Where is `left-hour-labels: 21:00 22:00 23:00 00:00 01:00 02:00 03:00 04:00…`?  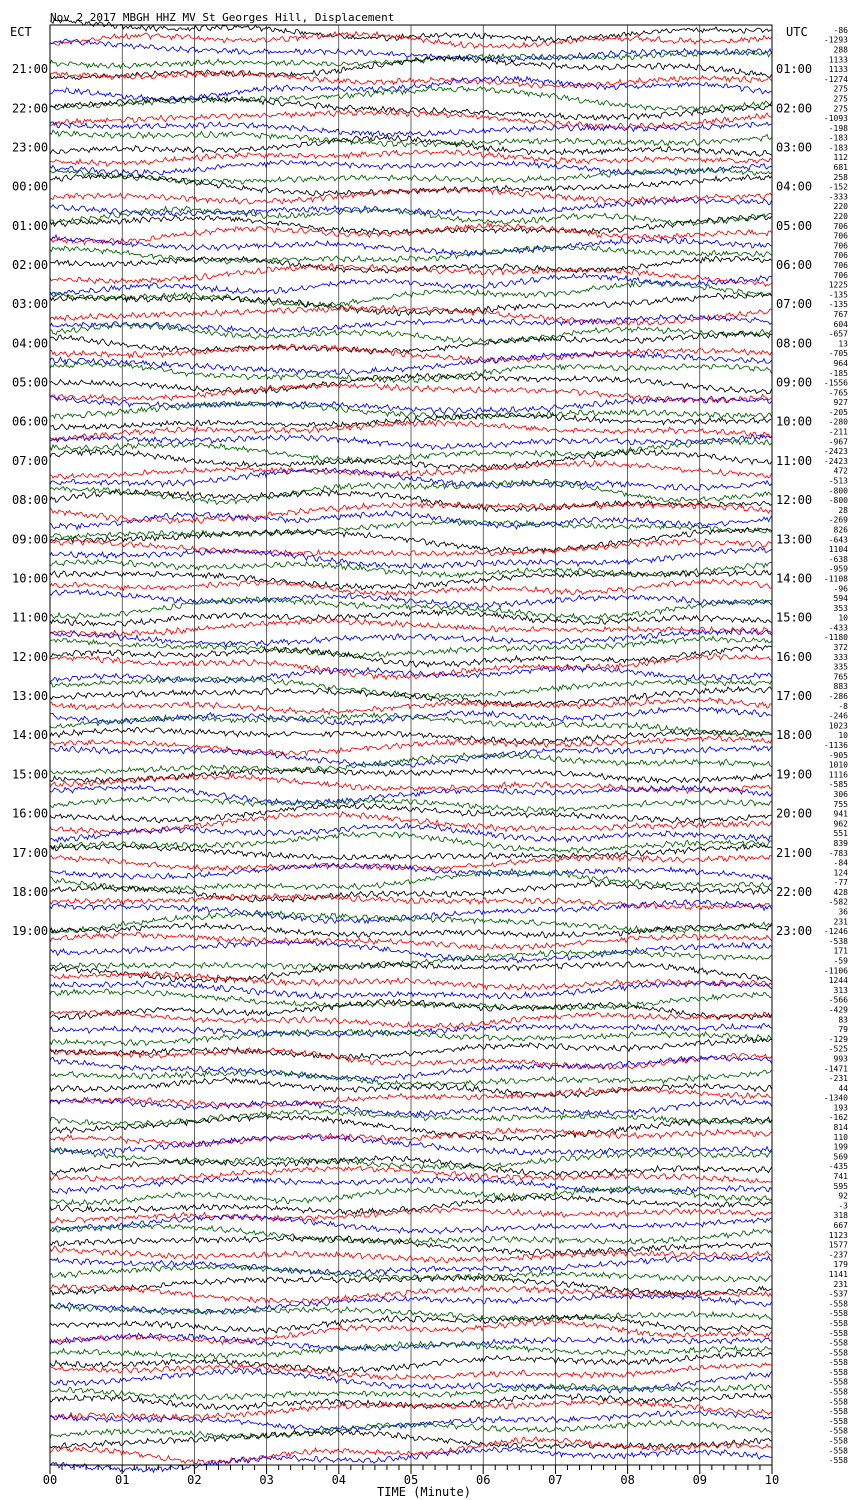 left-hour-labels: 21:00 22:00 23:00 00:00 01:00 02:00 03:00 04:00… is located at coordinates (30, 500).